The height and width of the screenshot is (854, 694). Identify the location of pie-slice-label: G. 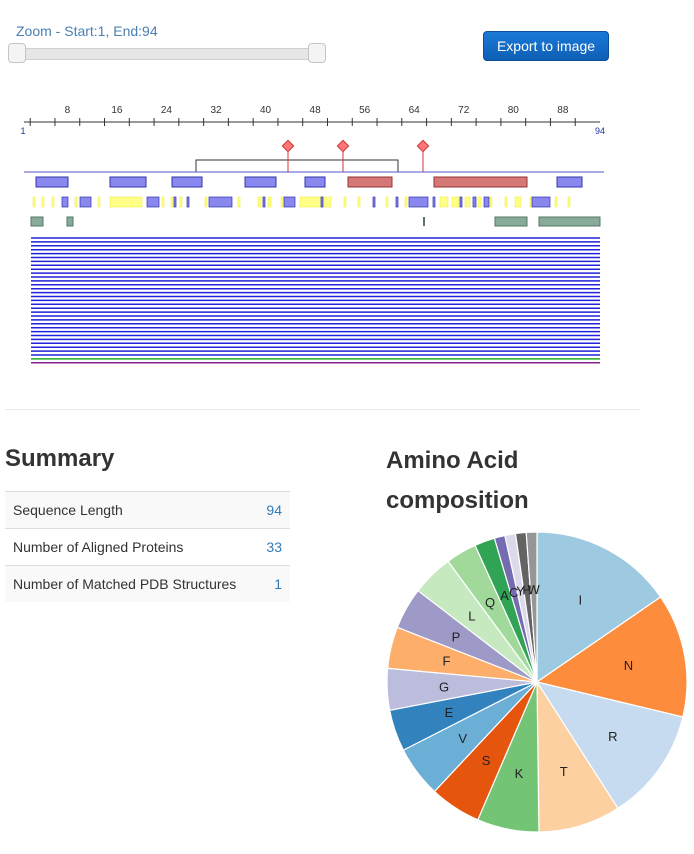
(444, 687).